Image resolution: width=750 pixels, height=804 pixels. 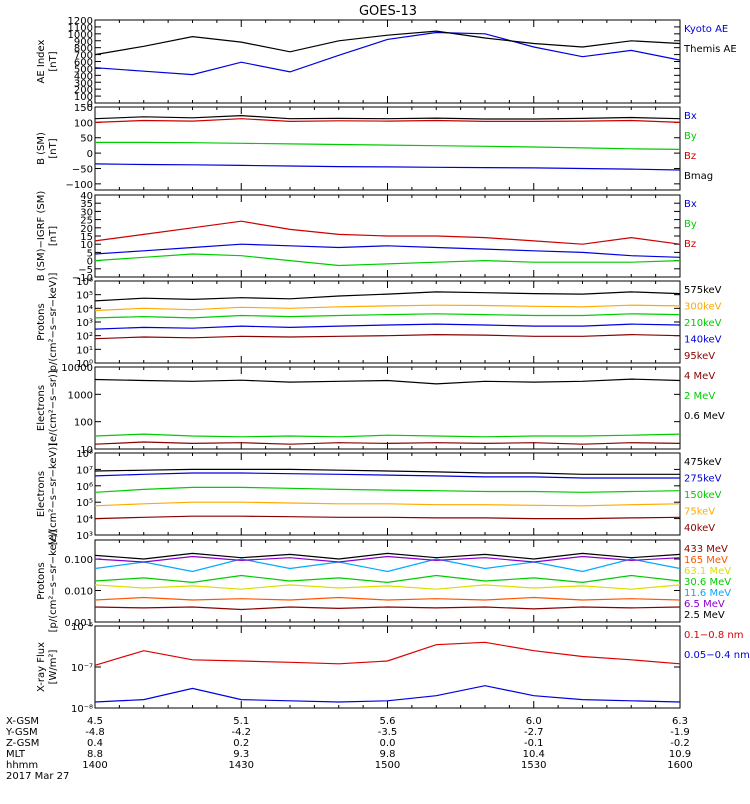 I want to click on legend-entry: Bz, so click(x=690, y=244).